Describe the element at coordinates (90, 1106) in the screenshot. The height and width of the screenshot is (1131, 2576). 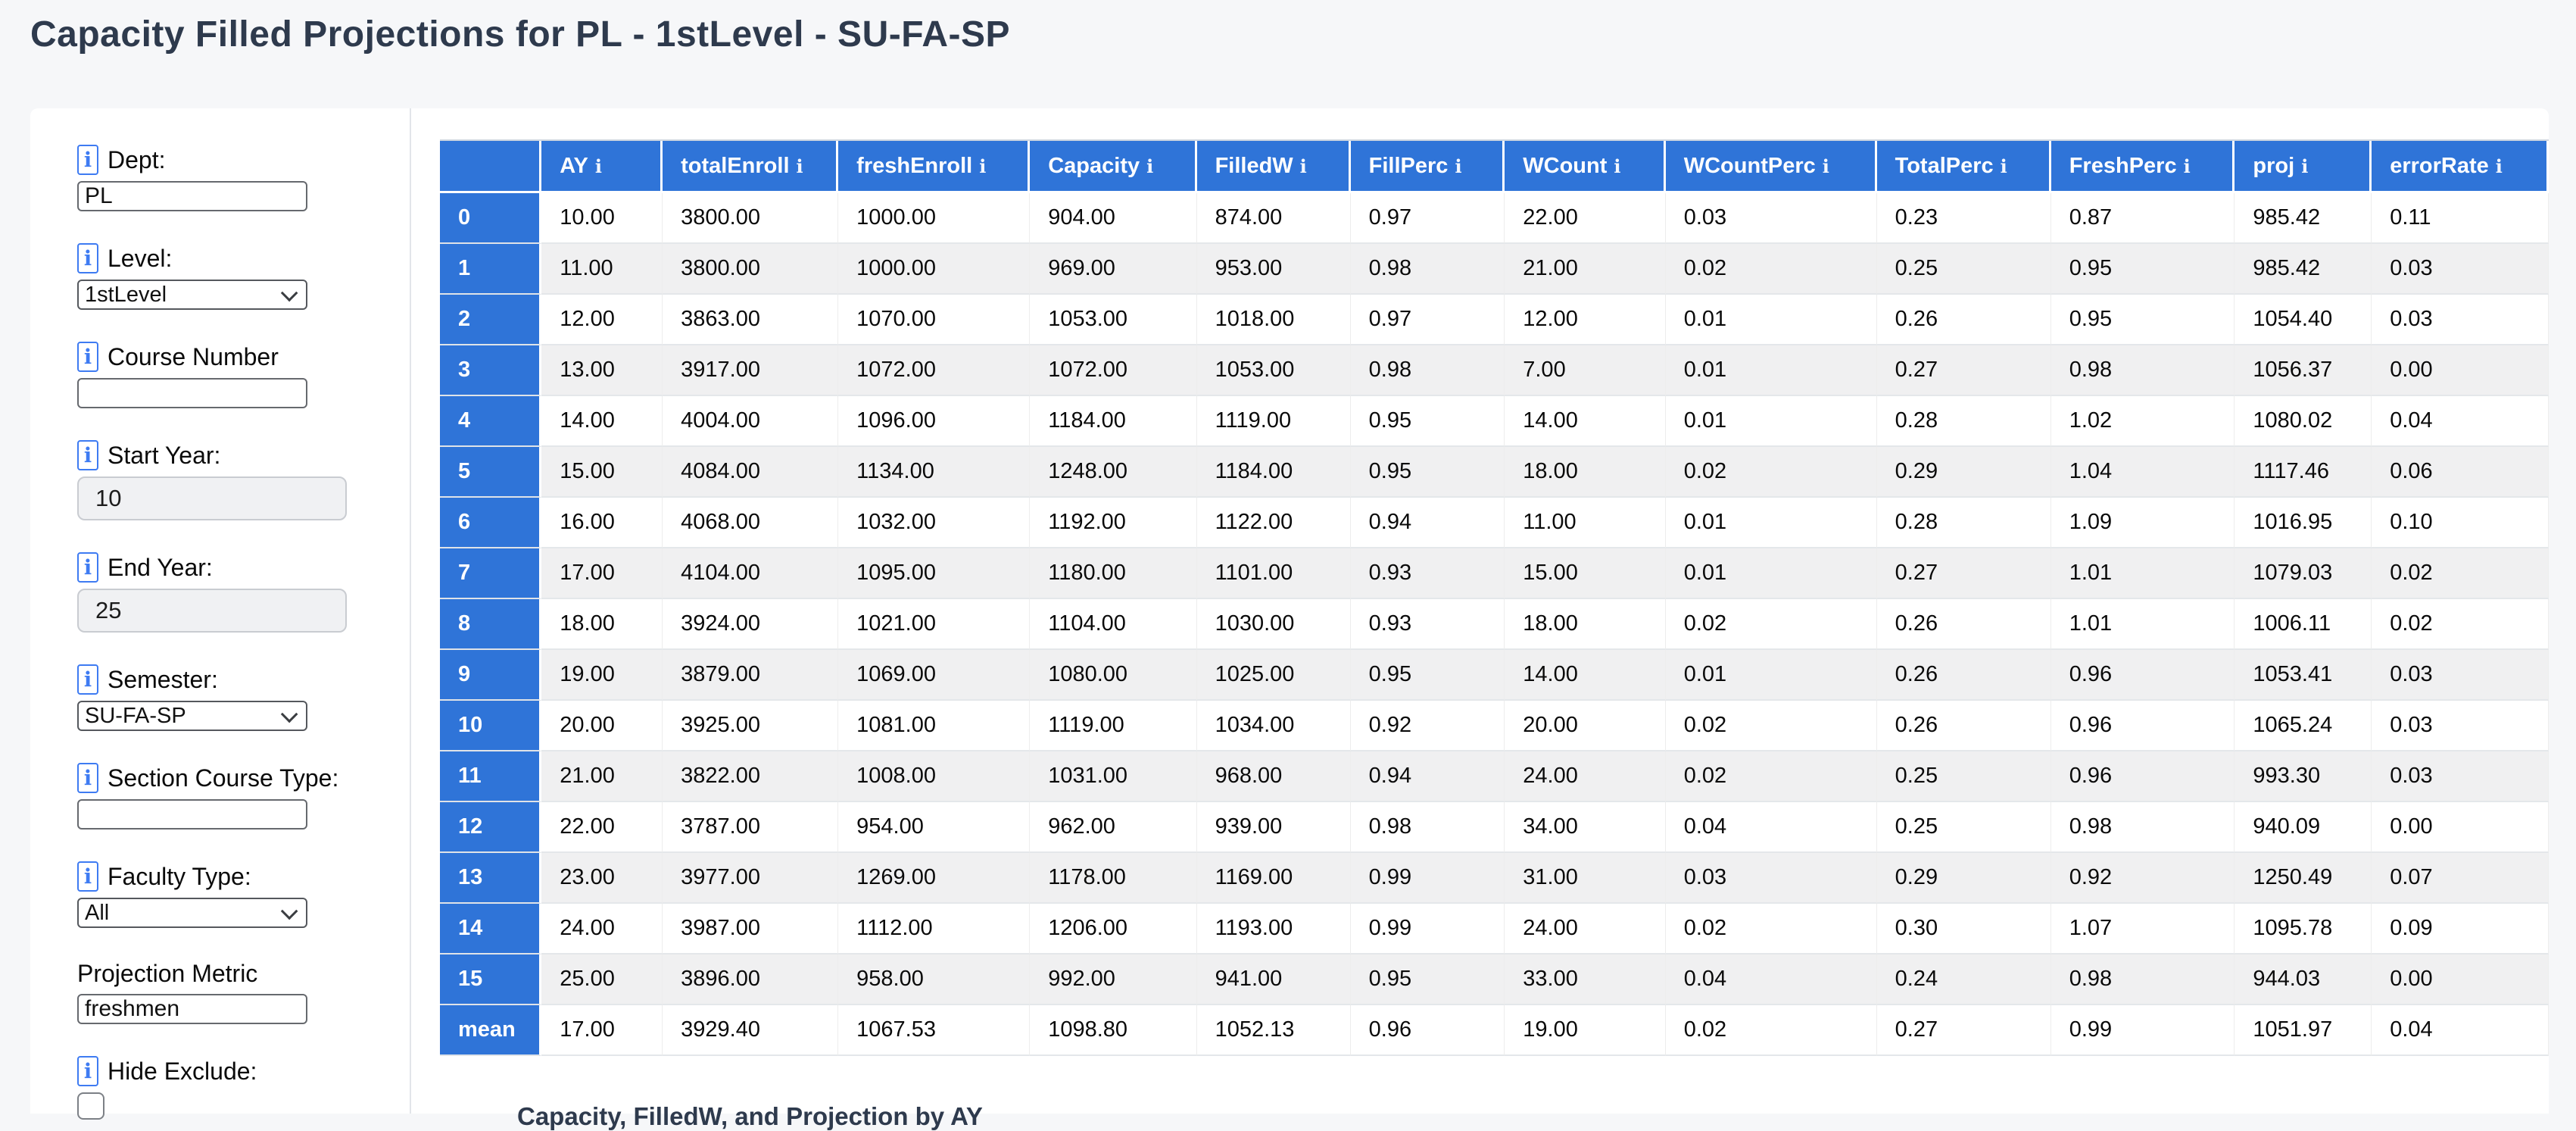
I see `hide-exclude-checkbox` at that location.